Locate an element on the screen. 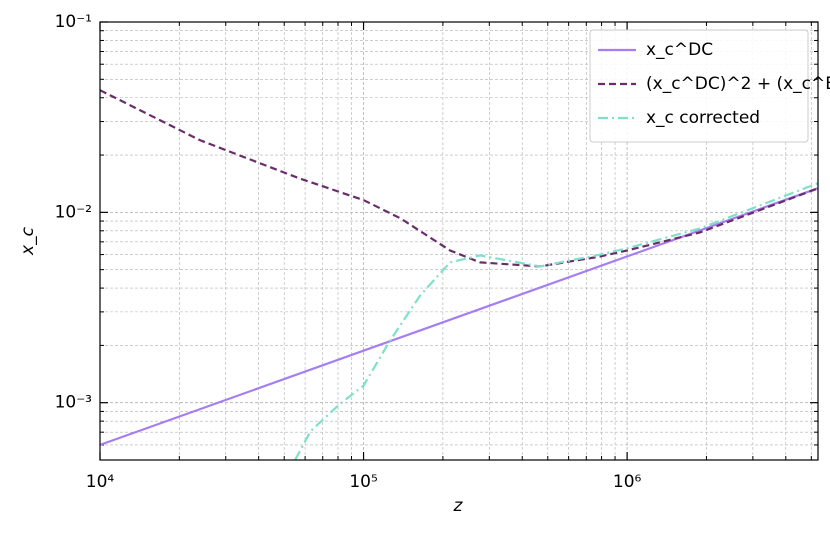 The height and width of the screenshot is (535, 830). y-axis-label: x_c is located at coordinates (28, 241).